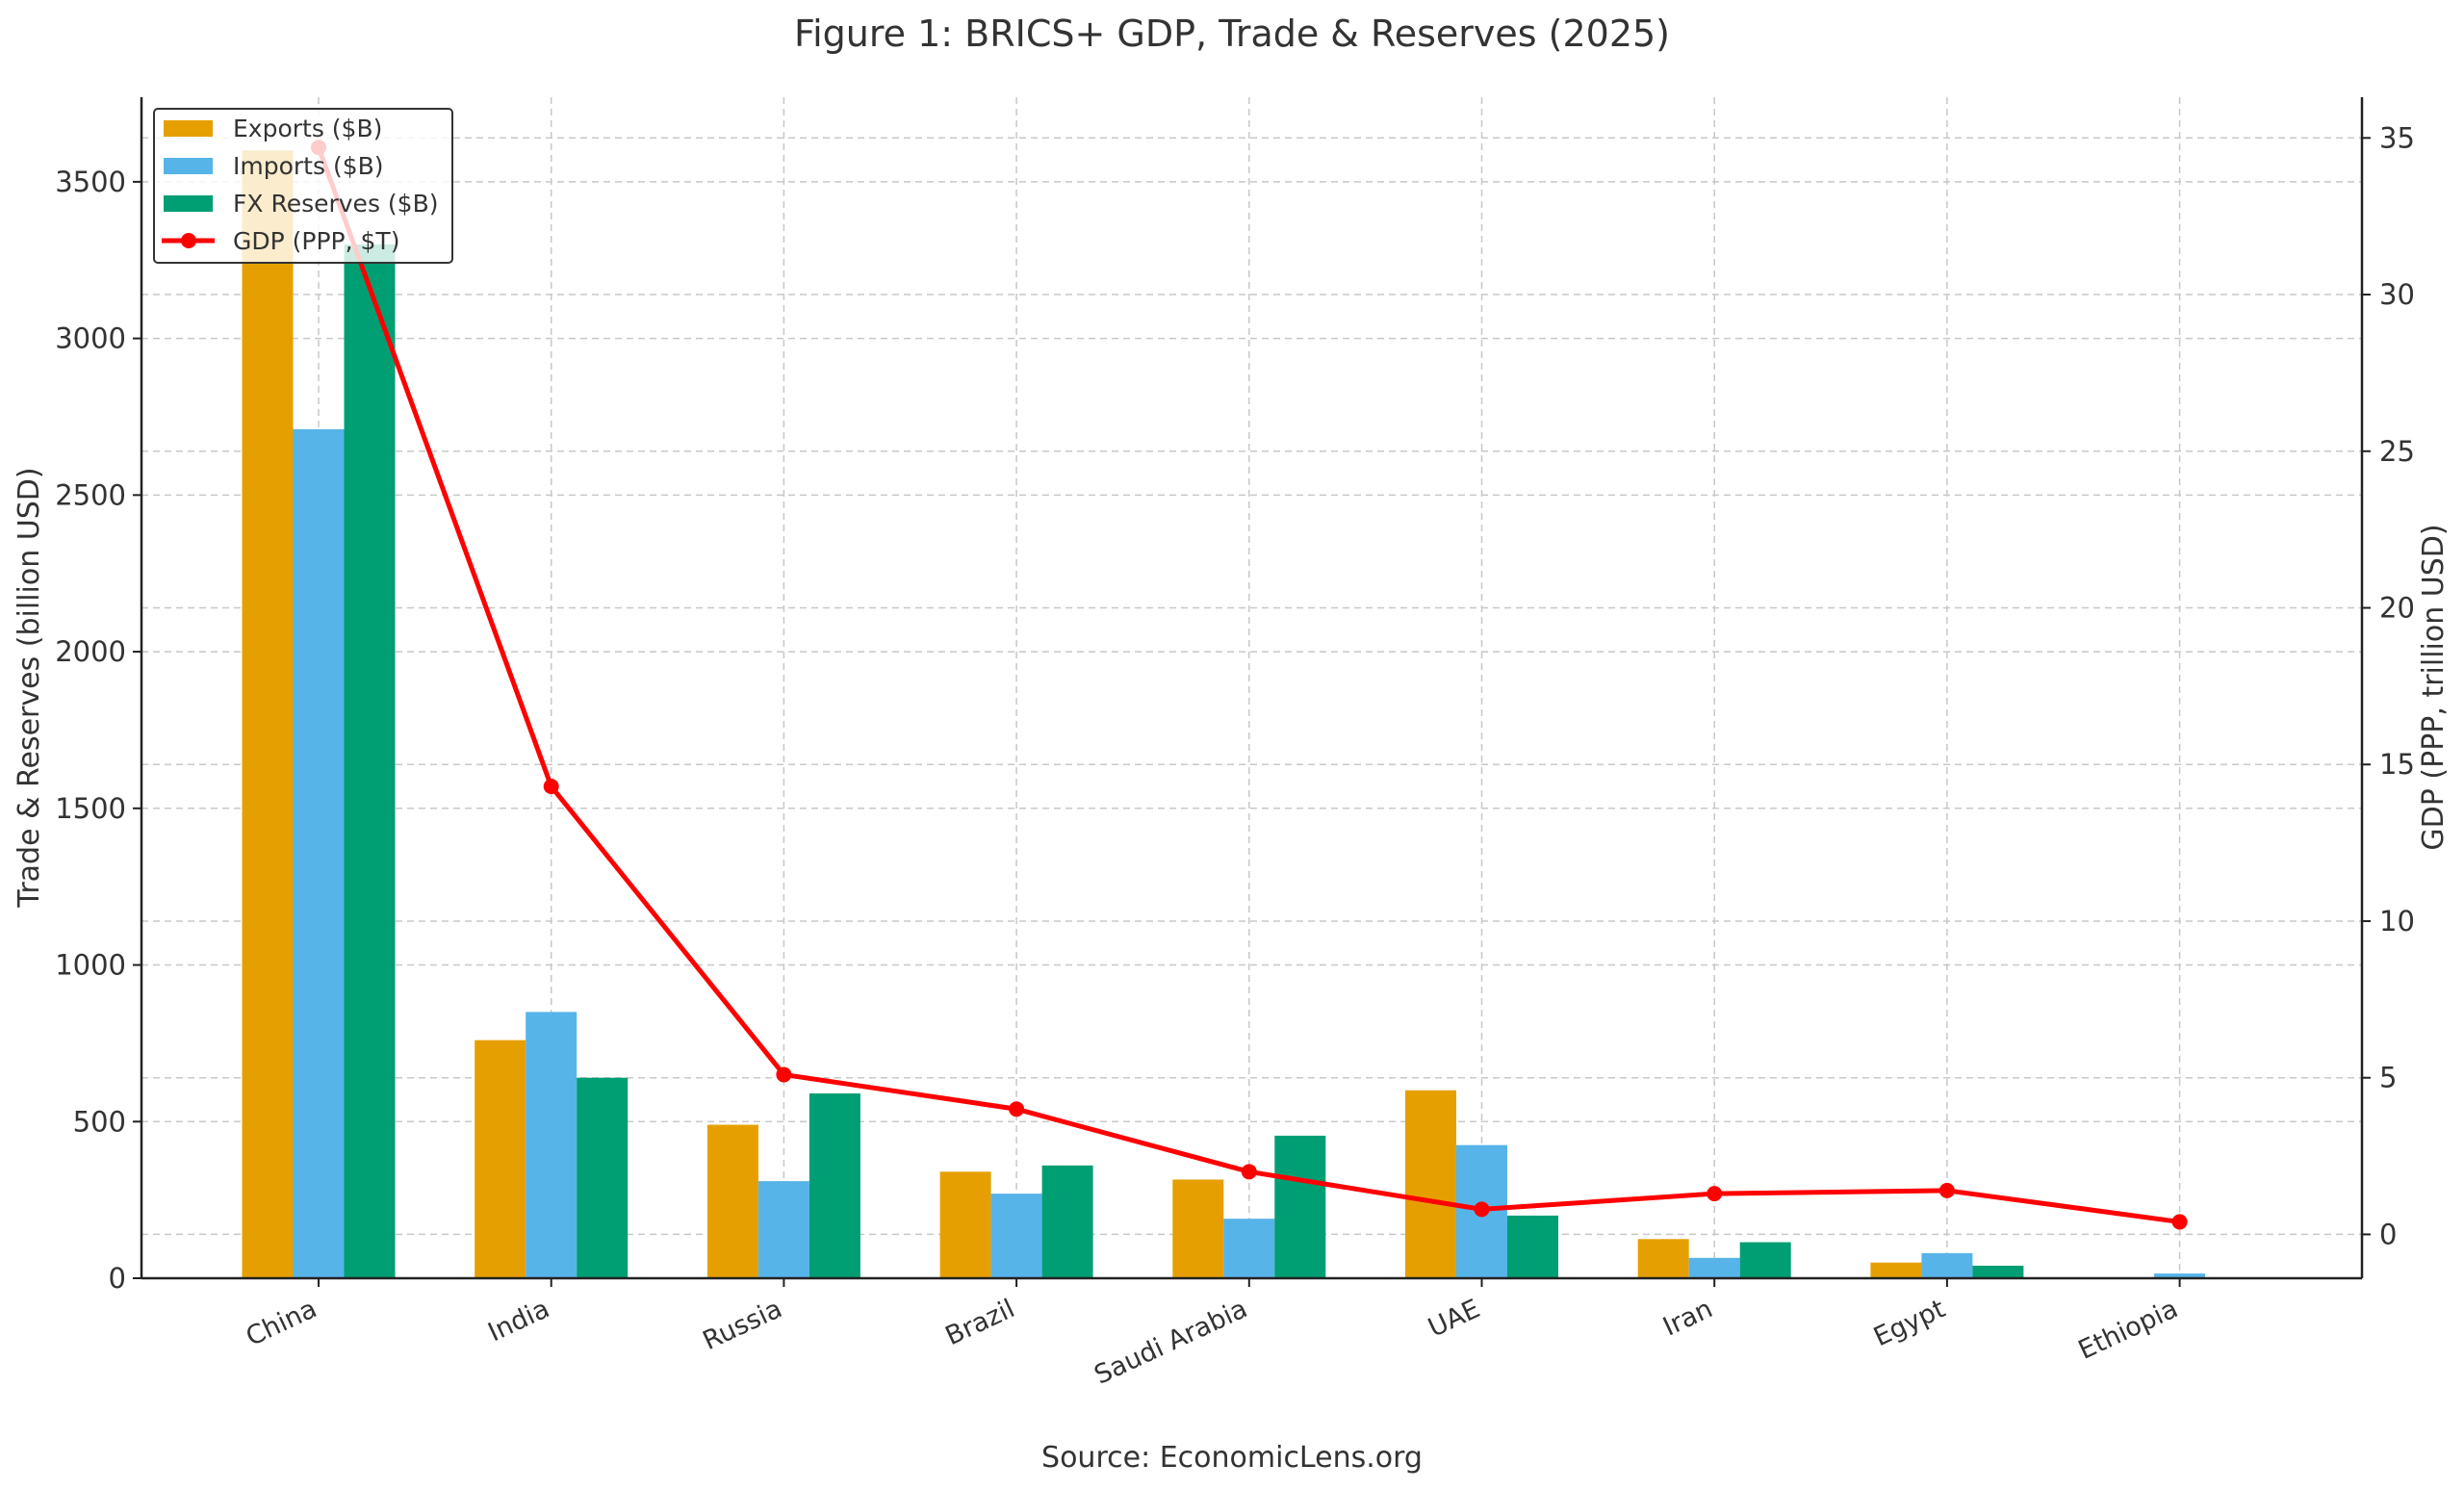 The height and width of the screenshot is (1490, 2464). I want to click on y-axis-right-label: GDP (PPP, trillion USD), so click(2434, 687).